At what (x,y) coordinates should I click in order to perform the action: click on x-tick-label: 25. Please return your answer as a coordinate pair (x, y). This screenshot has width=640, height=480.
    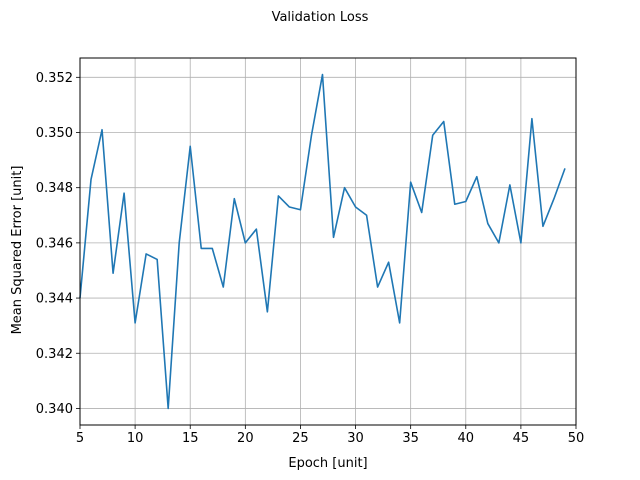
    Looking at the image, I should click on (300, 438).